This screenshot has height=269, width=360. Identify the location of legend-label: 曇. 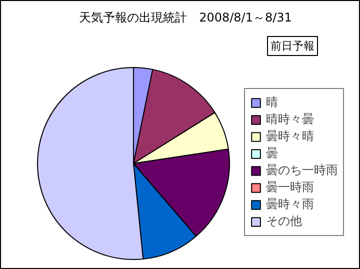
(272, 153).